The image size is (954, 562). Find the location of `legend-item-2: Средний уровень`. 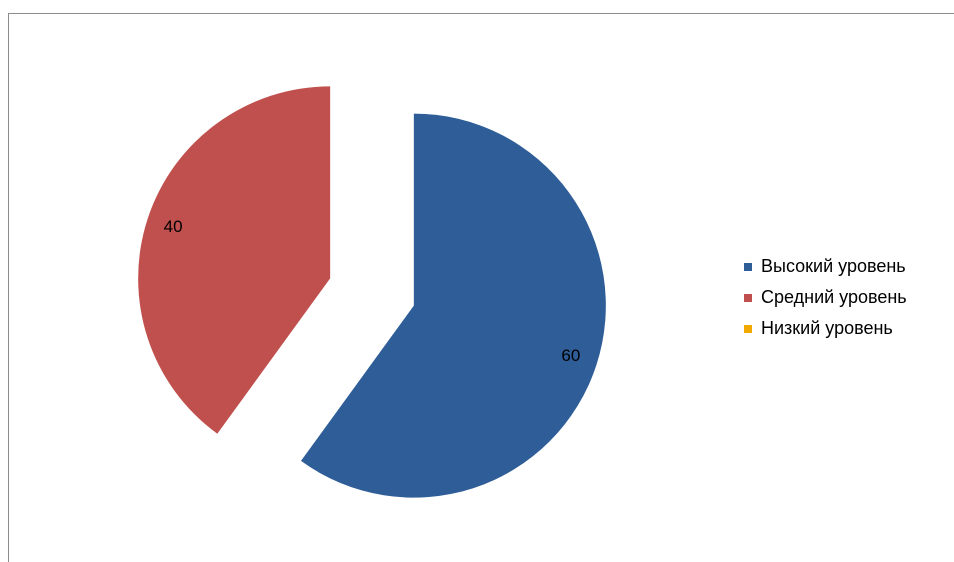

legend-item-2: Средний уровень is located at coordinates (825, 297).